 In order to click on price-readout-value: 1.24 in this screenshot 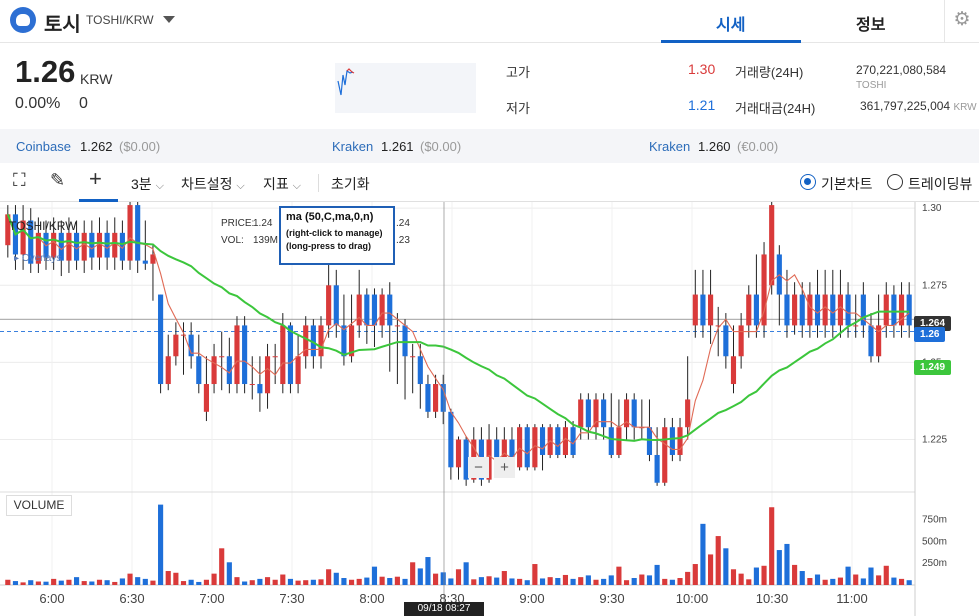, I will do `click(263, 223)`.